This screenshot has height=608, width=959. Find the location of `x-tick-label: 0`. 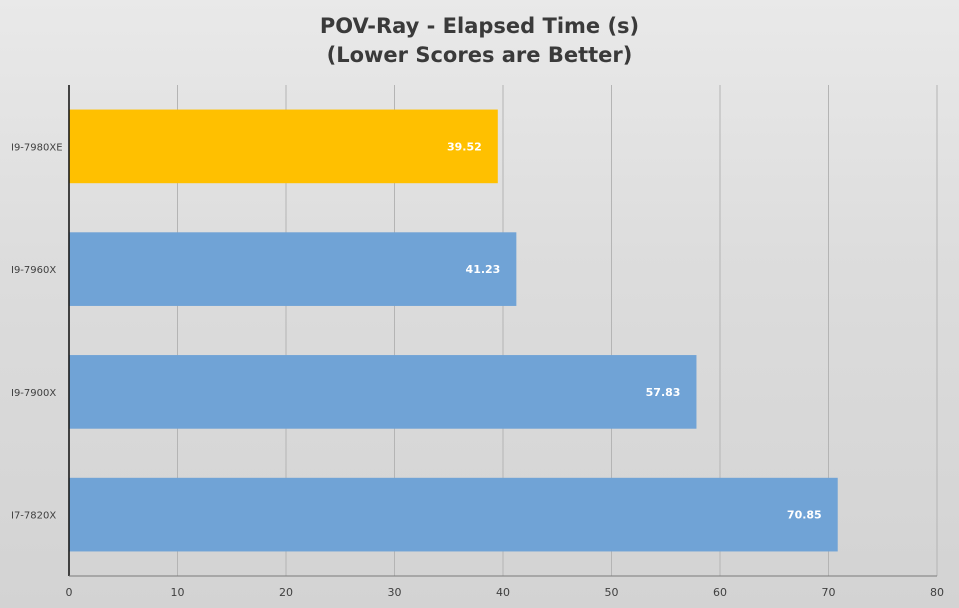

x-tick-label: 0 is located at coordinates (69, 592).